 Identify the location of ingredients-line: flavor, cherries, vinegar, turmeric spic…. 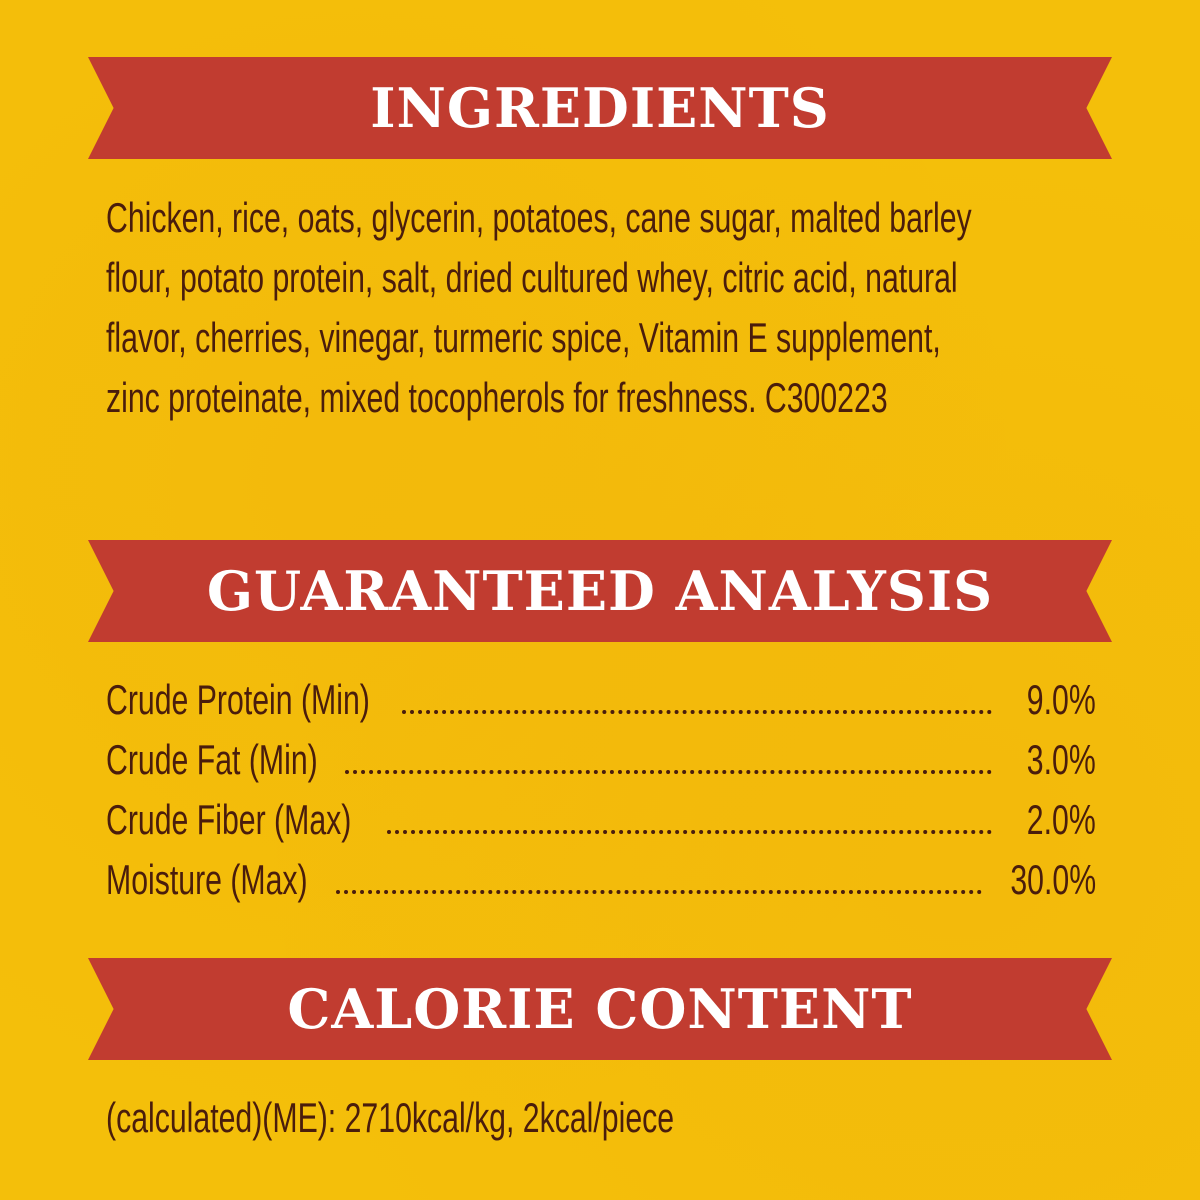
(523, 337).